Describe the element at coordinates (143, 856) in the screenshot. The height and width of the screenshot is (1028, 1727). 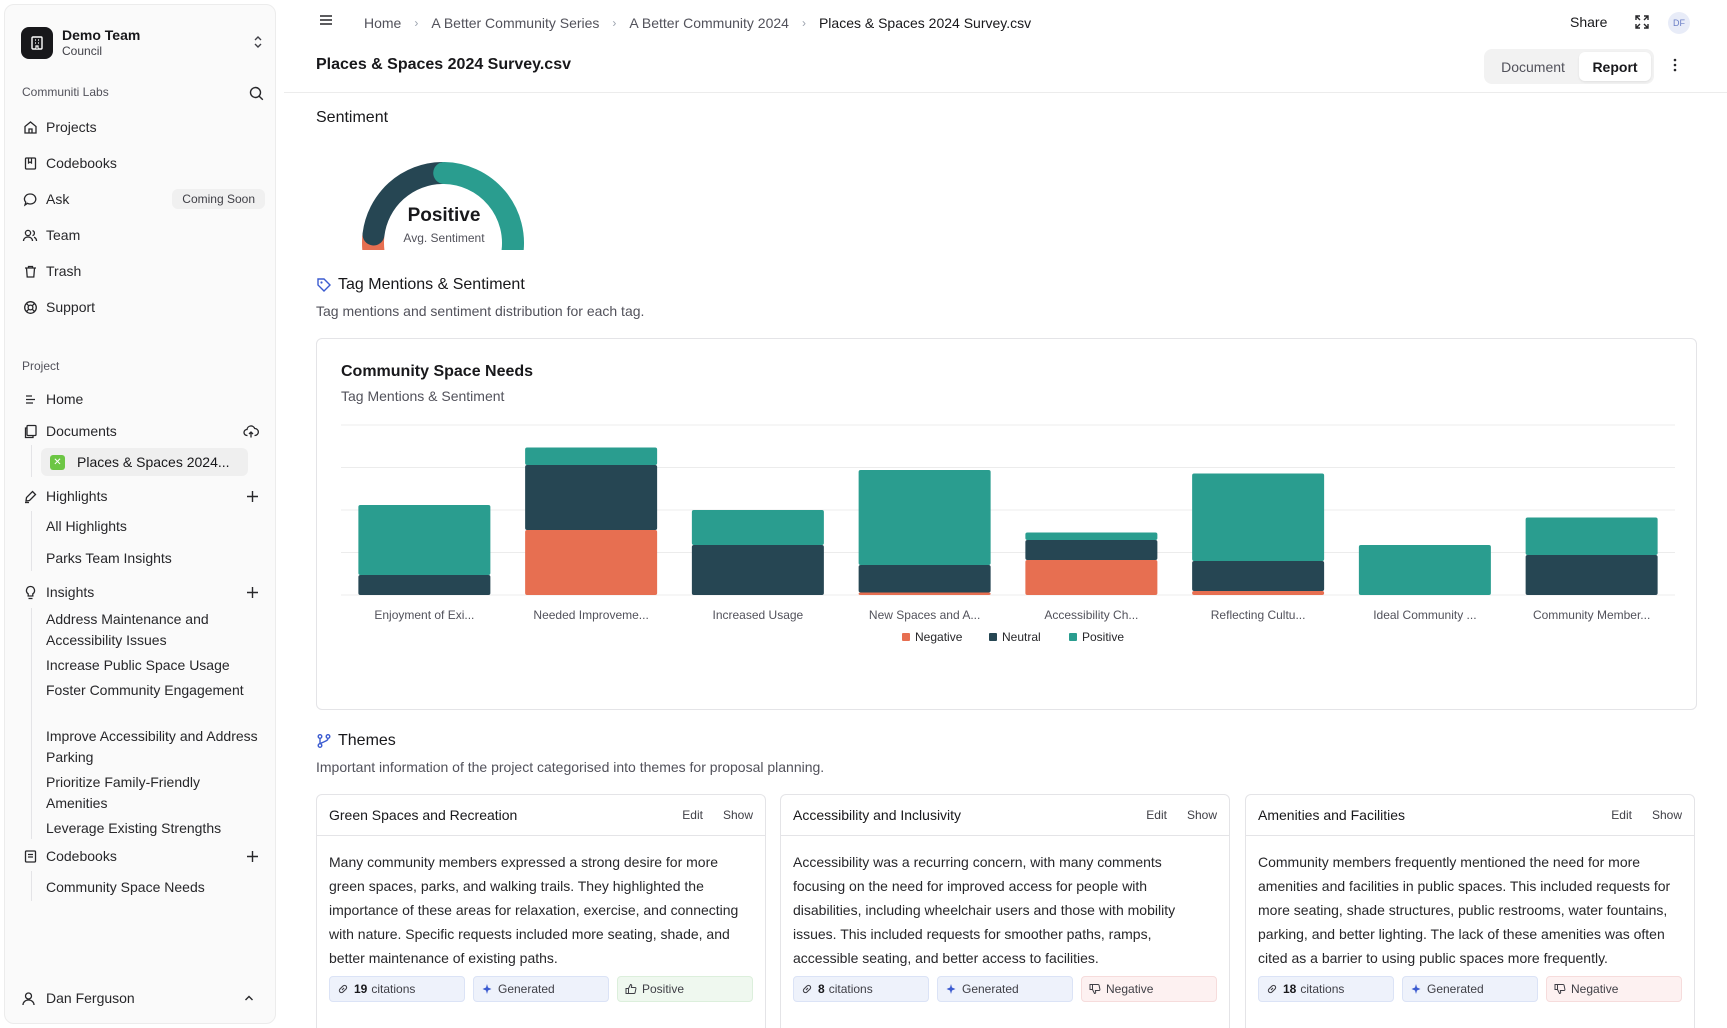
I see `nav-project-codebooks: Codebooks` at that location.